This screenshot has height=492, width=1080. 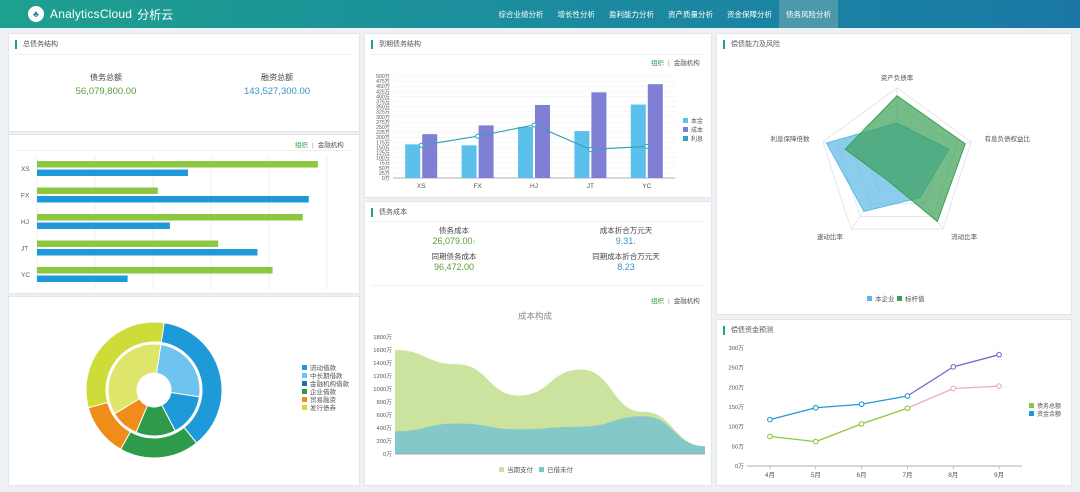 I want to click on tick-label: 175万, so click(x=383, y=142).